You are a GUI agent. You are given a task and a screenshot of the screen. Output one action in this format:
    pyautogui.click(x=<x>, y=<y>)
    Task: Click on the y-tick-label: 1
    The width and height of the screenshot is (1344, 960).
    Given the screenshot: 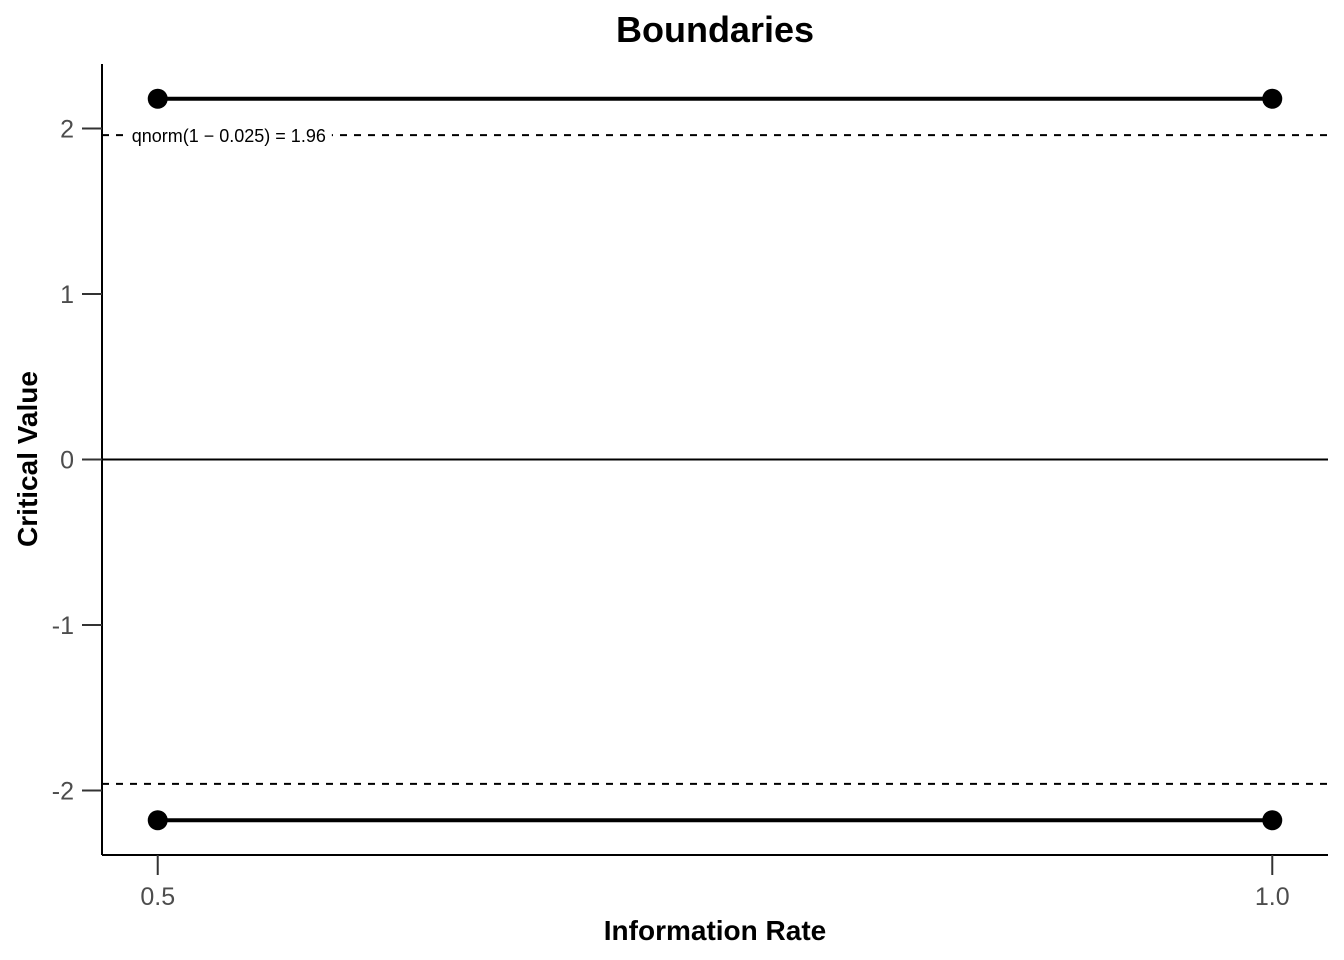 What is the action you would take?
    pyautogui.click(x=67, y=295)
    